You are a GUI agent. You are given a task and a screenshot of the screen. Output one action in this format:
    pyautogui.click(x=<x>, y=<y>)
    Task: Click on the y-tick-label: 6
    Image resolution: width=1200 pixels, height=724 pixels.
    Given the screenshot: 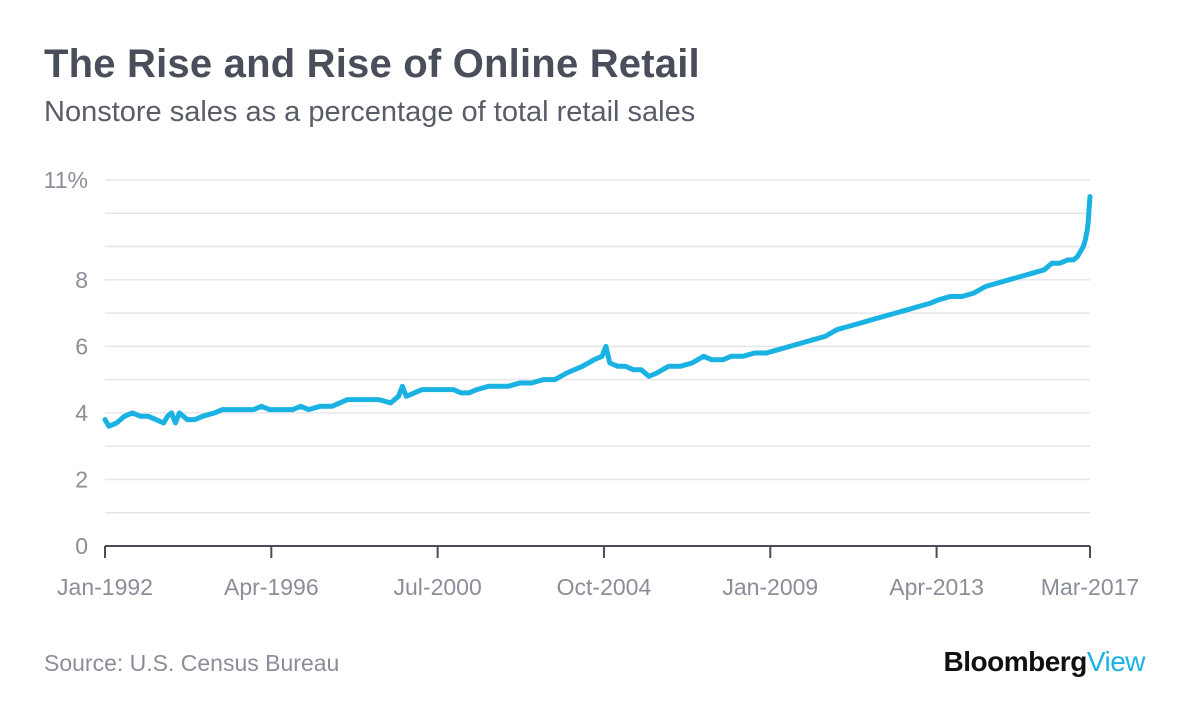 What is the action you would take?
    pyautogui.click(x=81, y=346)
    